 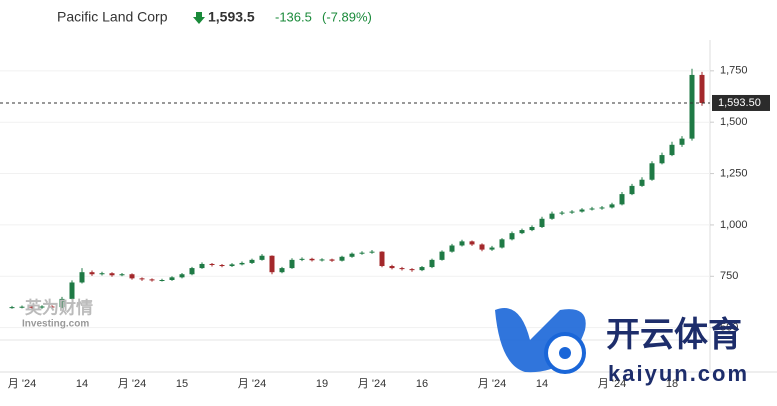 I want to click on y-tick-label: 1,500, so click(x=734, y=122).